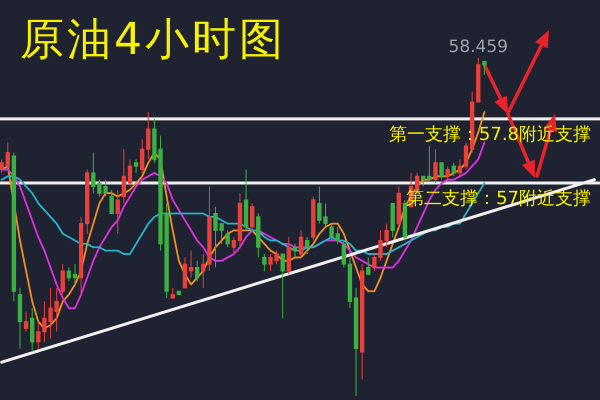 The image size is (600, 400). What do you see at coordinates (153, 39) in the screenshot?
I see `chart-title: 原油4小时图` at bounding box center [153, 39].